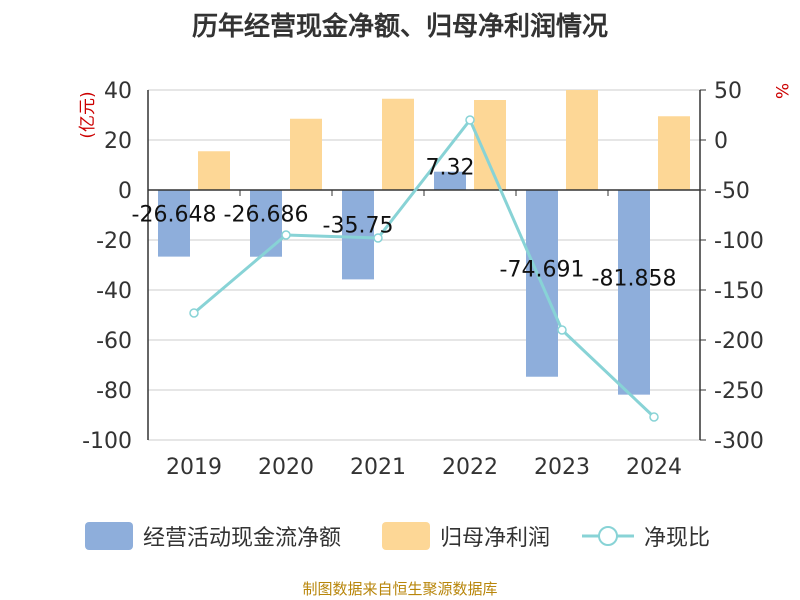  Describe the element at coordinates (194, 467) in the screenshot. I see `x-tick-label: 2019` at that location.